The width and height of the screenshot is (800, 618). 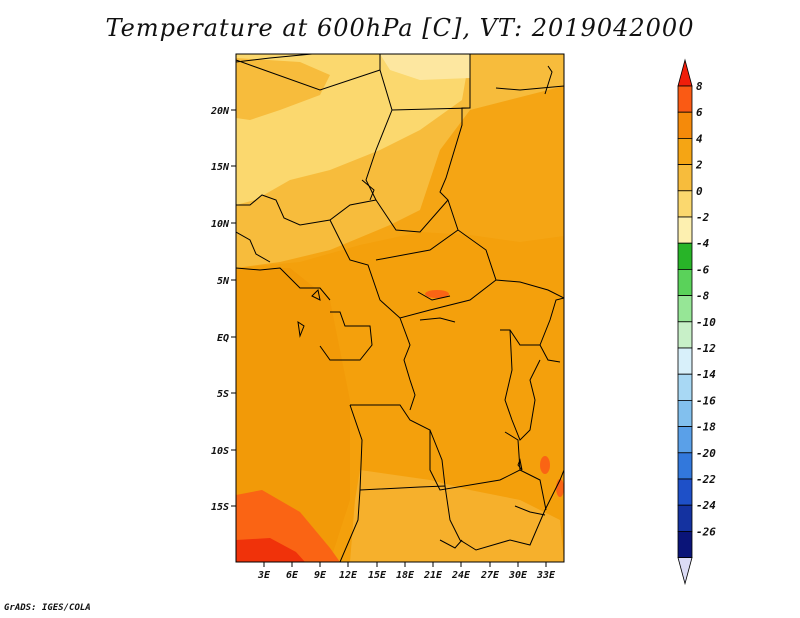 What do you see at coordinates (703, 269) in the screenshot?
I see `colorbar-label: -6` at bounding box center [703, 269].